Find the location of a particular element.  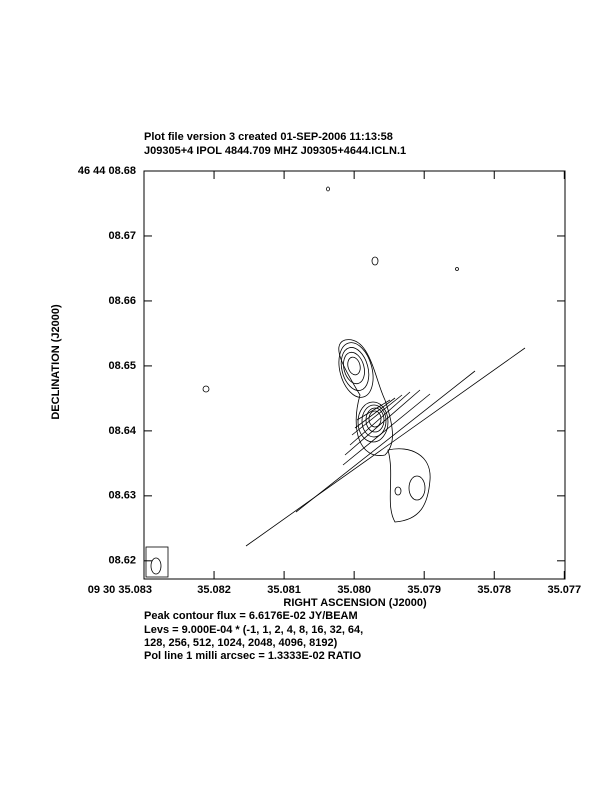

y-axis-label: DECLINATION (J2000) is located at coordinates (56, 362).